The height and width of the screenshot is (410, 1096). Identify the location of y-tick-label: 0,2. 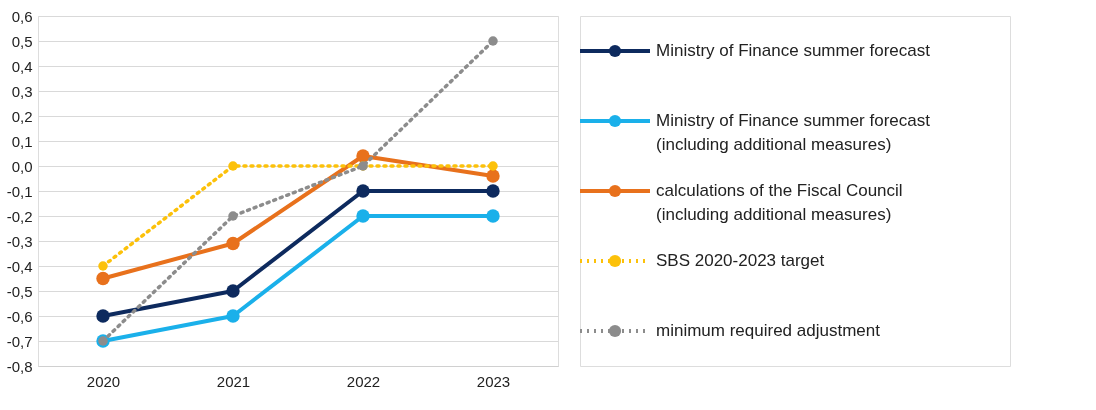
(22, 116).